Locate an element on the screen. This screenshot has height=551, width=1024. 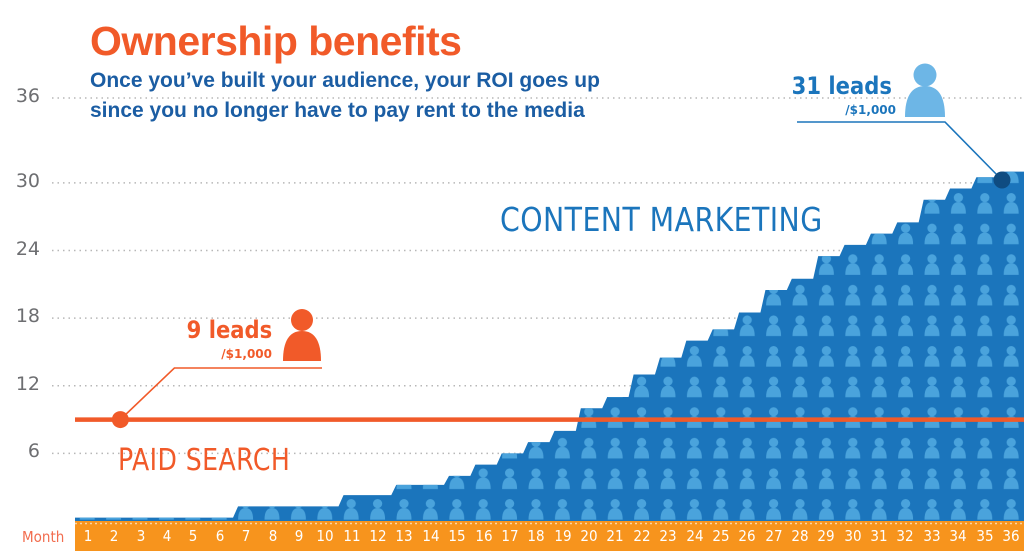
paid-callout-unit: /$1,000 is located at coordinates (246, 354).